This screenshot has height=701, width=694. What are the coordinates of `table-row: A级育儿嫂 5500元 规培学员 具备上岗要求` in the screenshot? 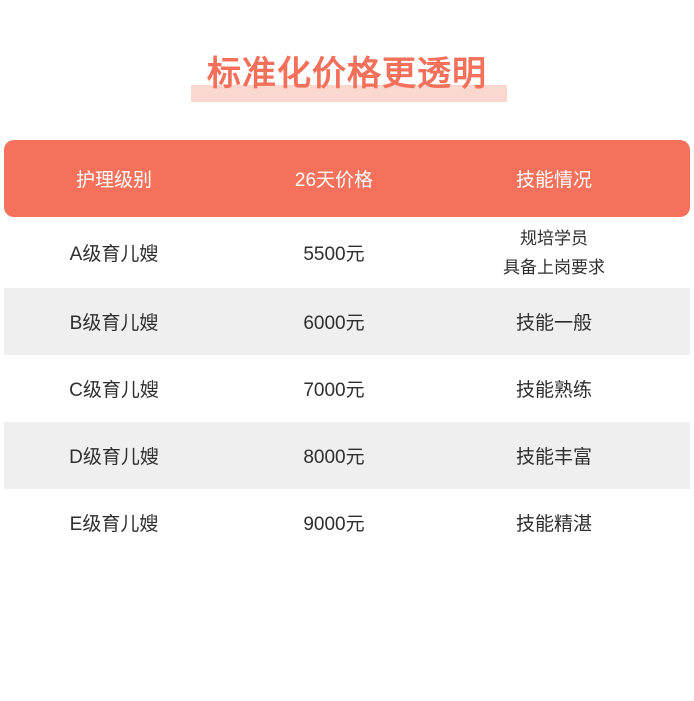 It's located at (347, 252).